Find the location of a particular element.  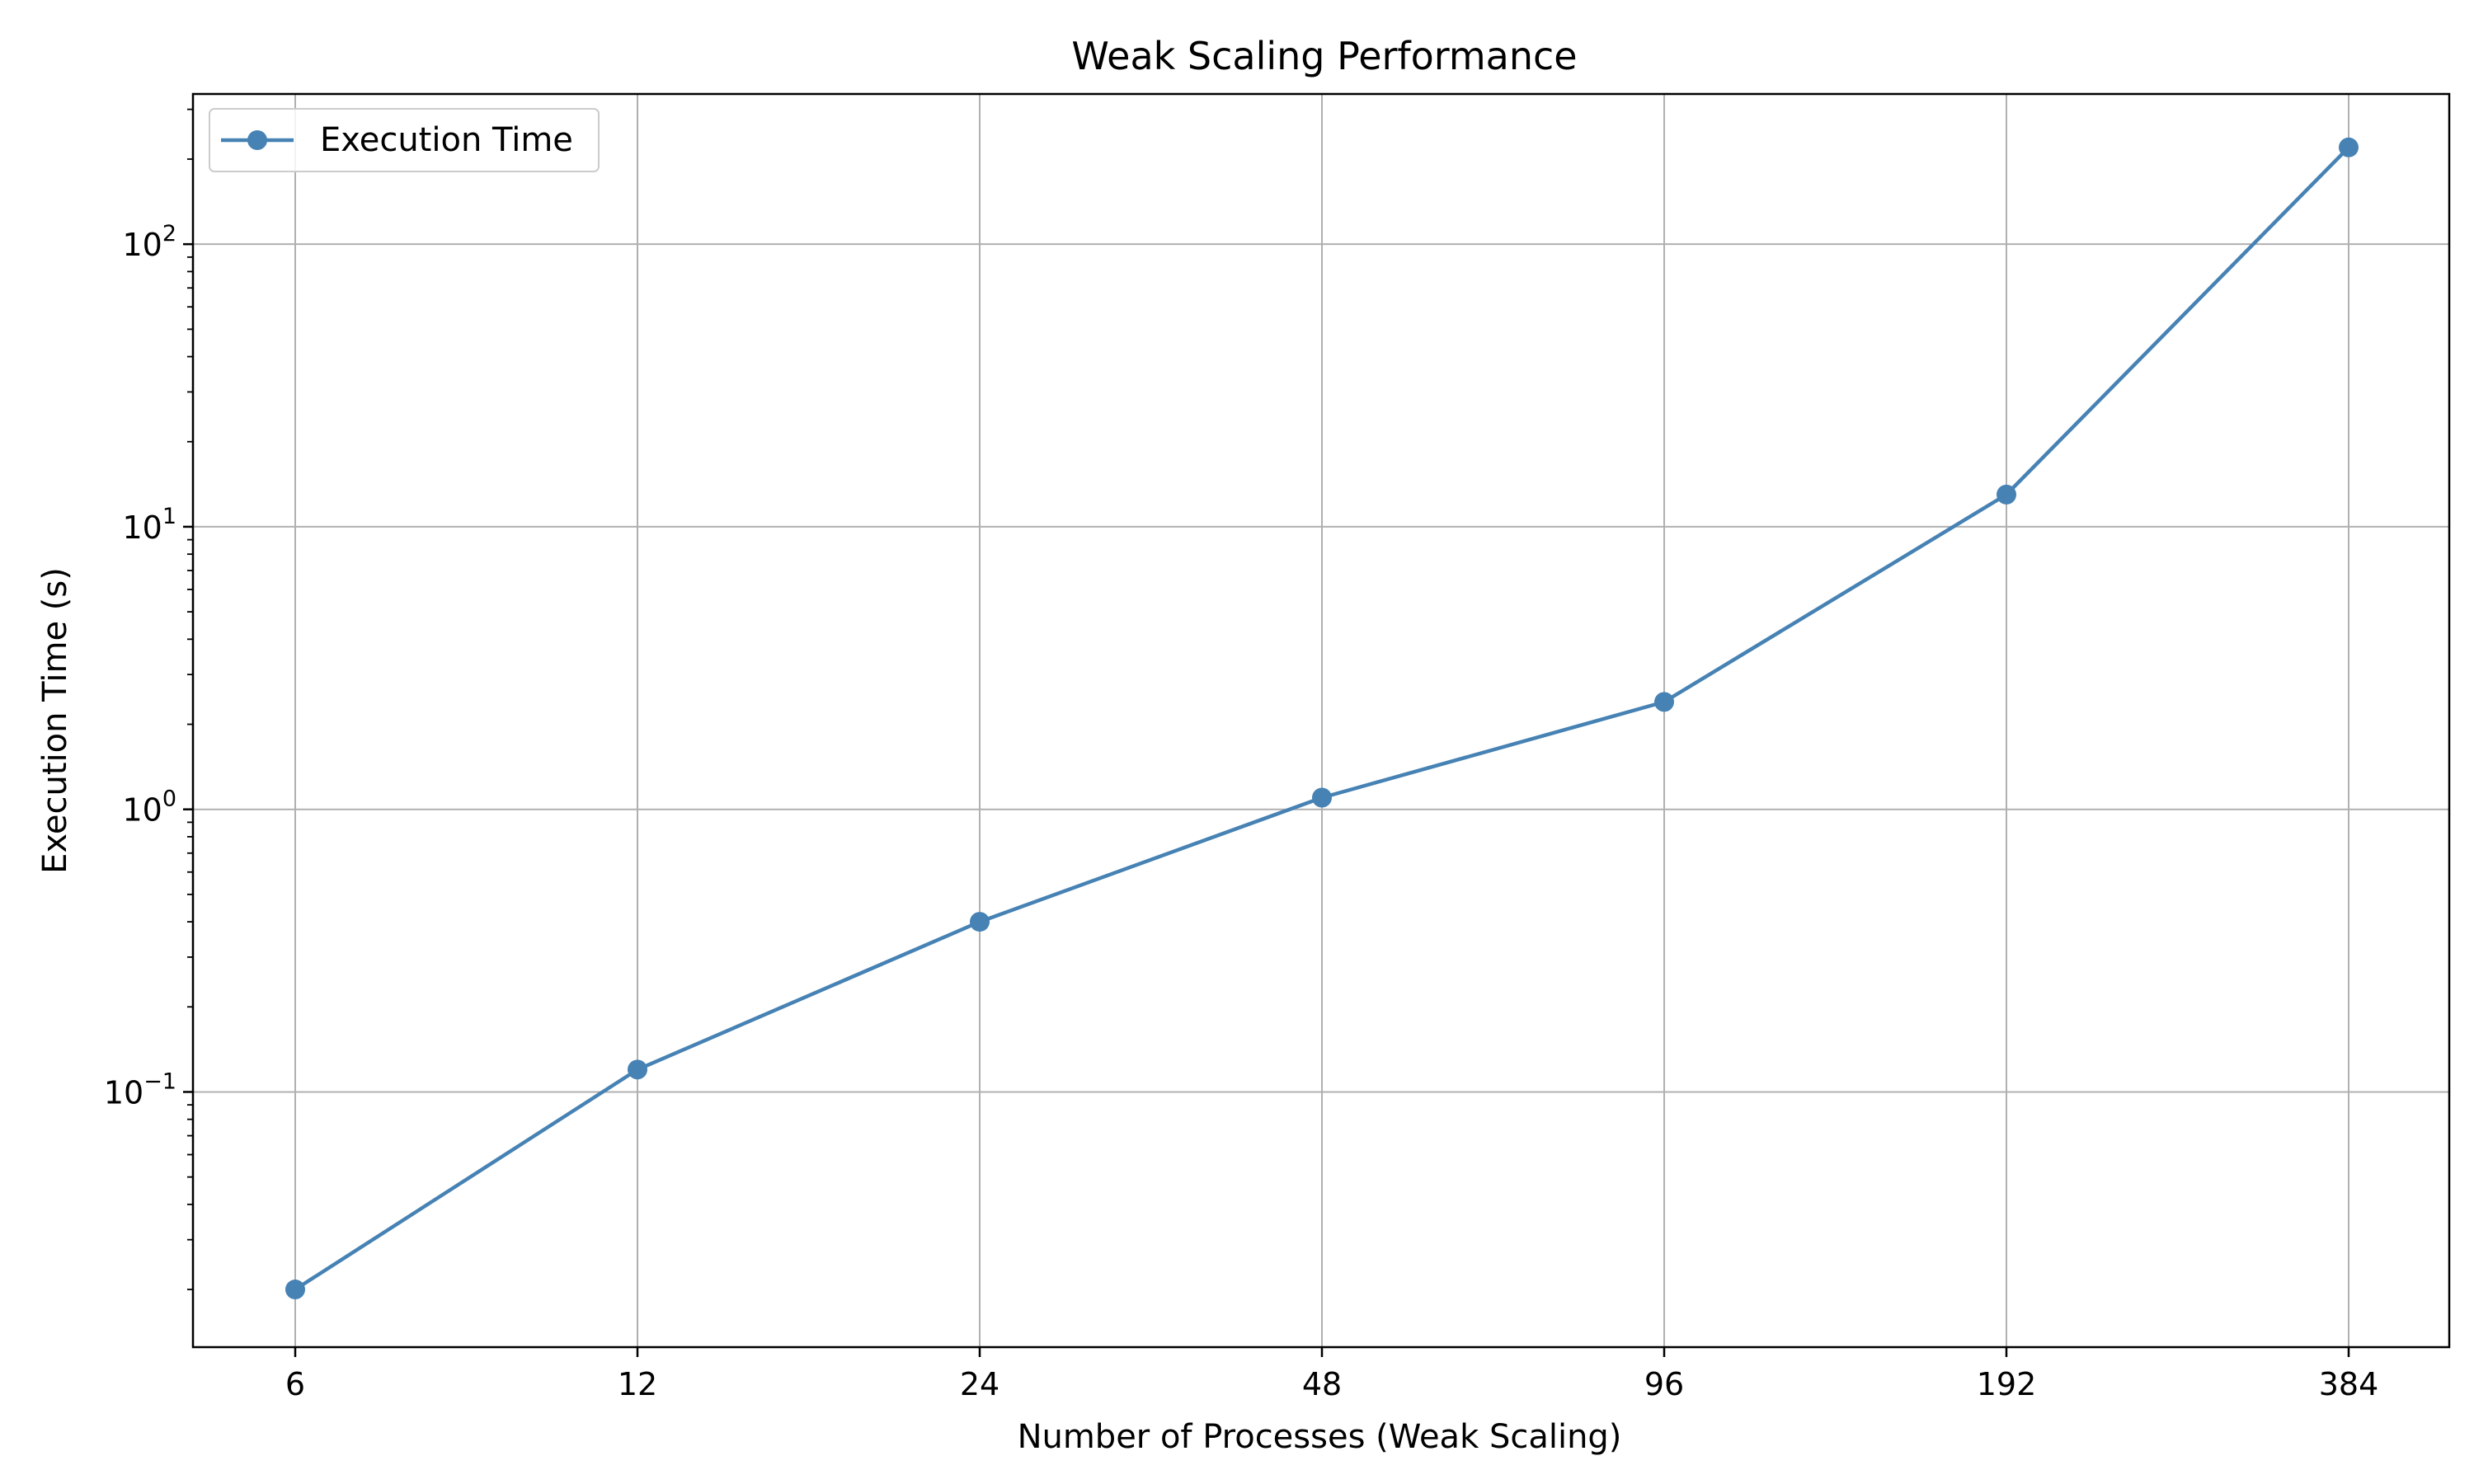

y-tick-label: 10² is located at coordinates (149, 242).